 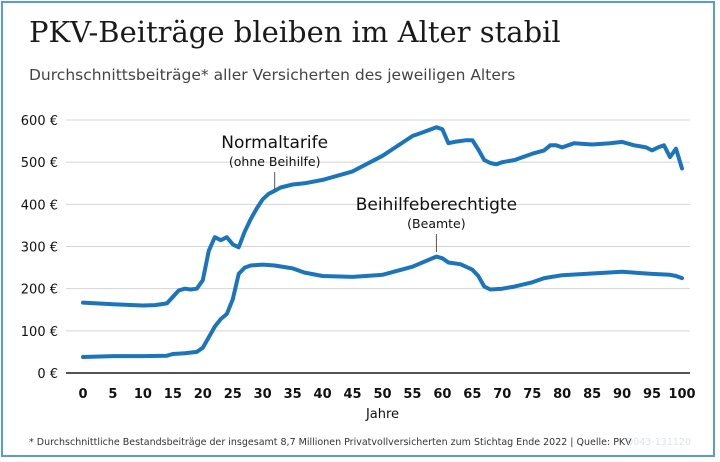 What do you see at coordinates (382, 414) in the screenshot?
I see `x-axis-label: Jahre` at bounding box center [382, 414].